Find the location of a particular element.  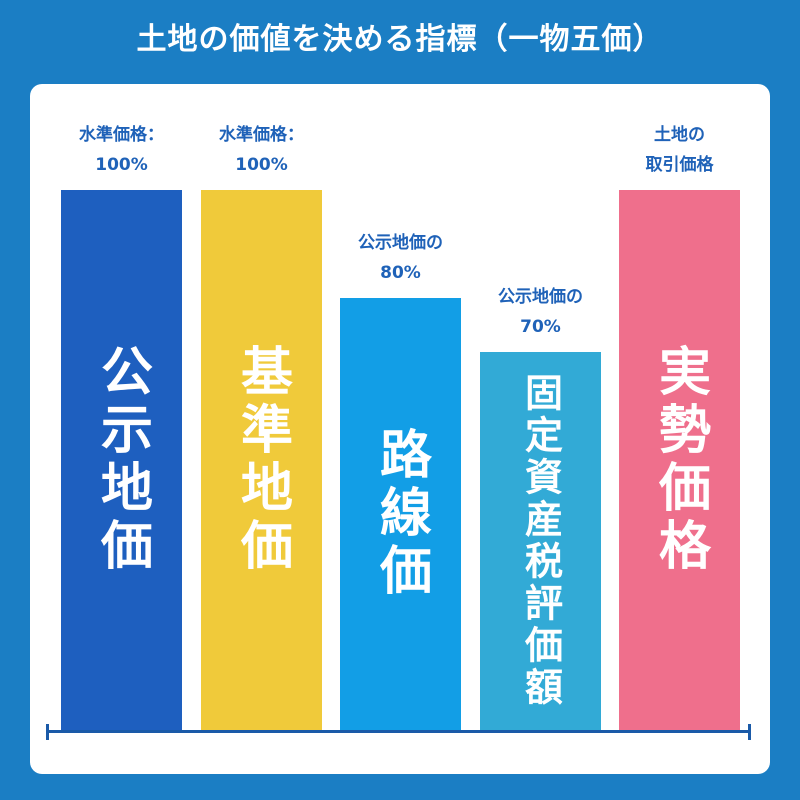

bar-label: 固定資産税評価額 is located at coordinates (540, 541).